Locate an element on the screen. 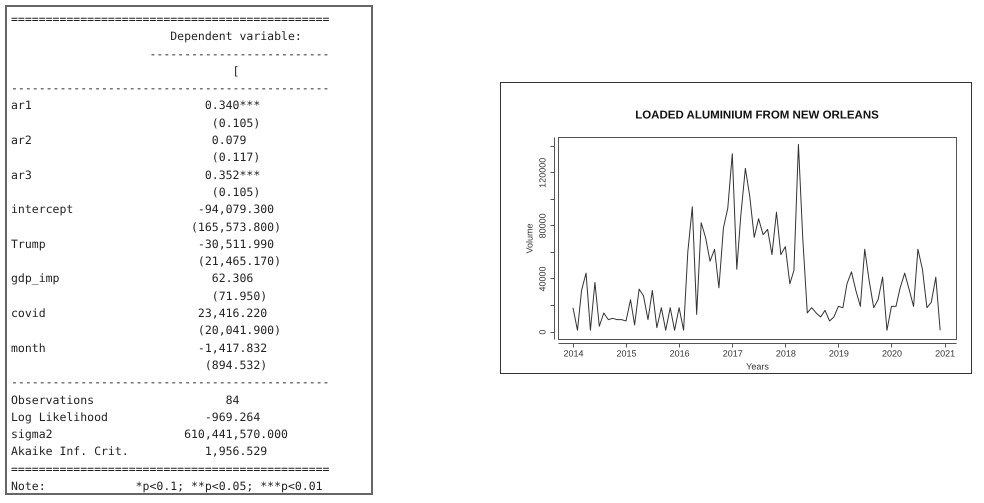 The width and height of the screenshot is (984, 503). text: covid 23,416.220 is located at coordinates (139, 313).